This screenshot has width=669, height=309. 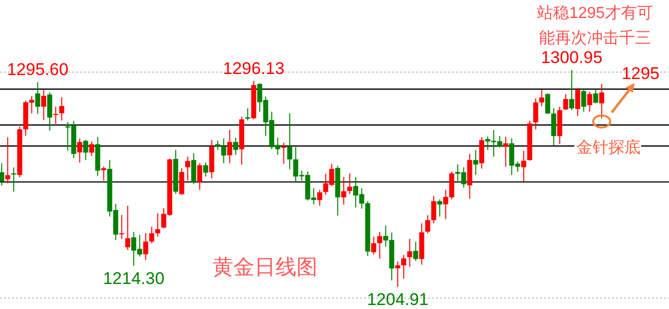 I want to click on annotation: 1295.60, so click(x=37, y=70).